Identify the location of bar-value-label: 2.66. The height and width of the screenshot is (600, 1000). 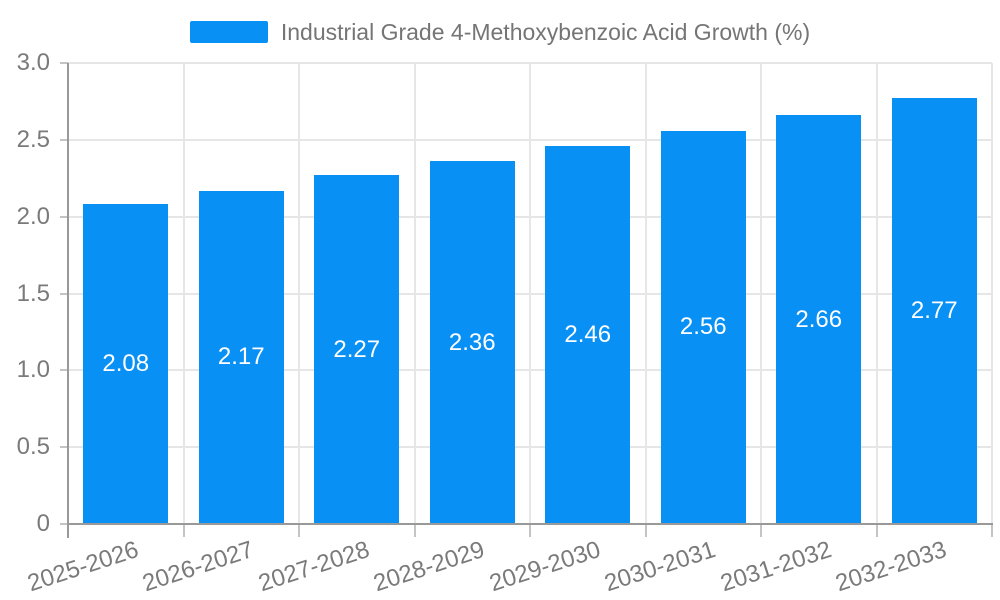
(819, 319).